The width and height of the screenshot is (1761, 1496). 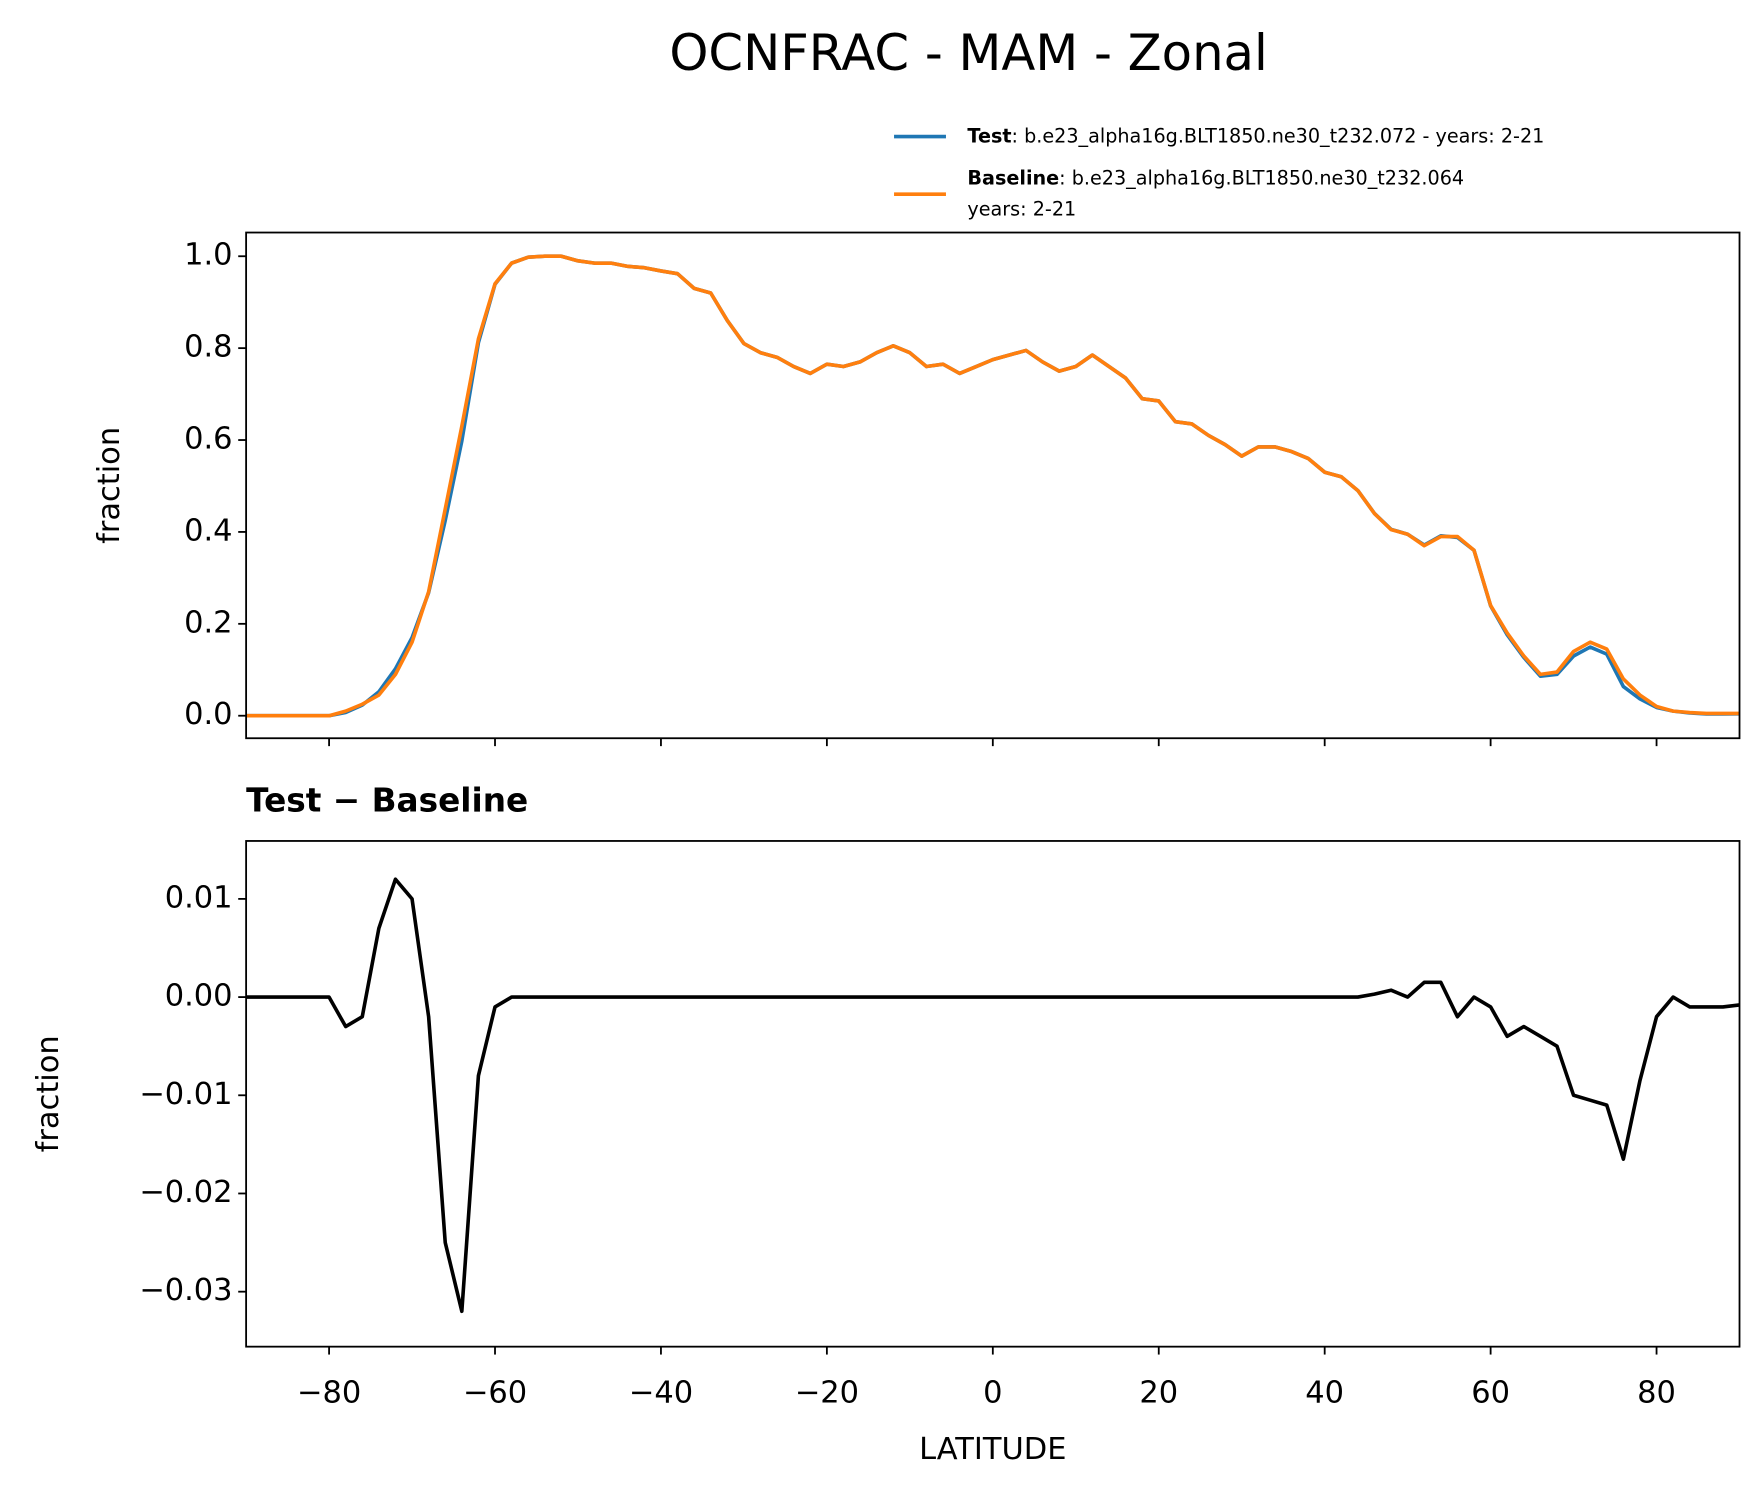 What do you see at coordinates (1656, 1393) in the screenshot?
I see `x-tick-label: 80` at bounding box center [1656, 1393].